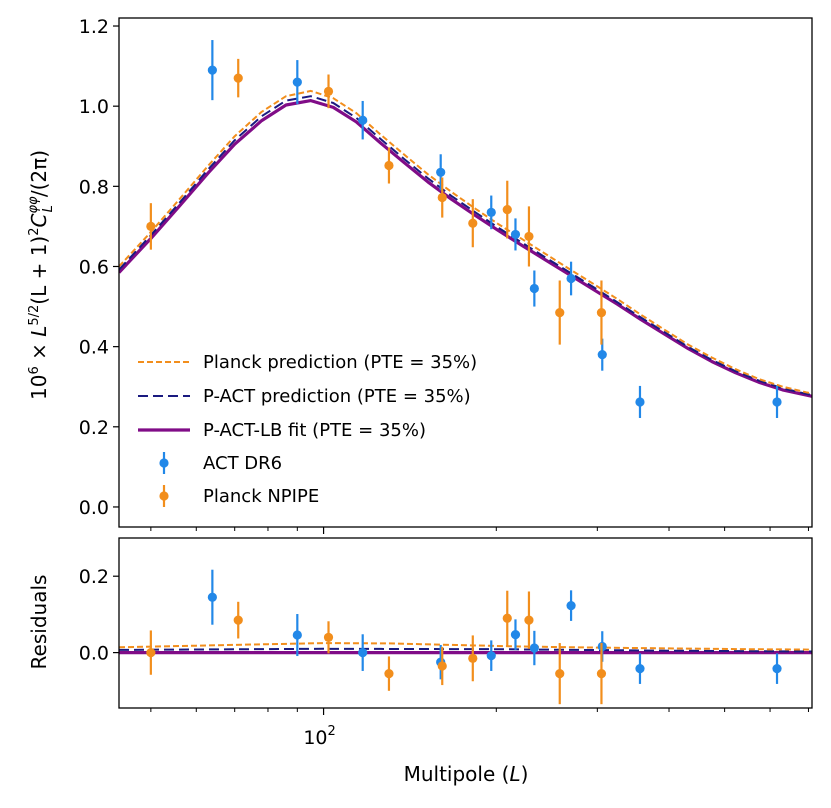 Image resolution: width=831 pixels, height=808 pixels. Describe the element at coordinates (466, 774) in the screenshot. I see `x-axis-label: Multipole (L)` at that location.